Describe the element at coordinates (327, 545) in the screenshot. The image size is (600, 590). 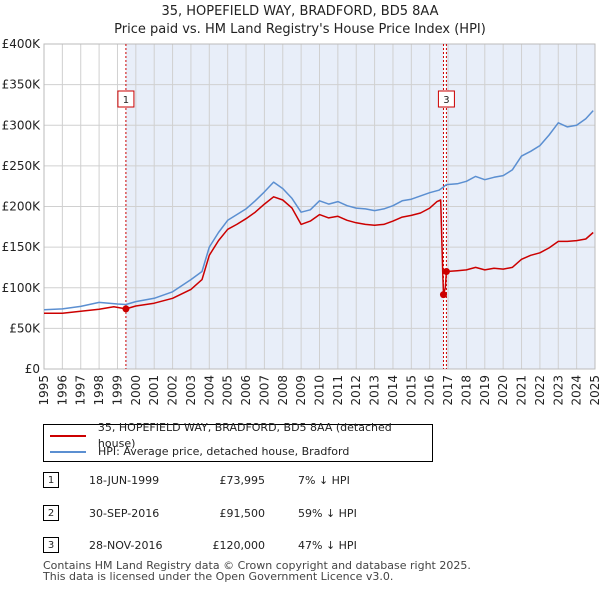
I see `sale-hpi-diff: 47% ↓ HPI` at that location.